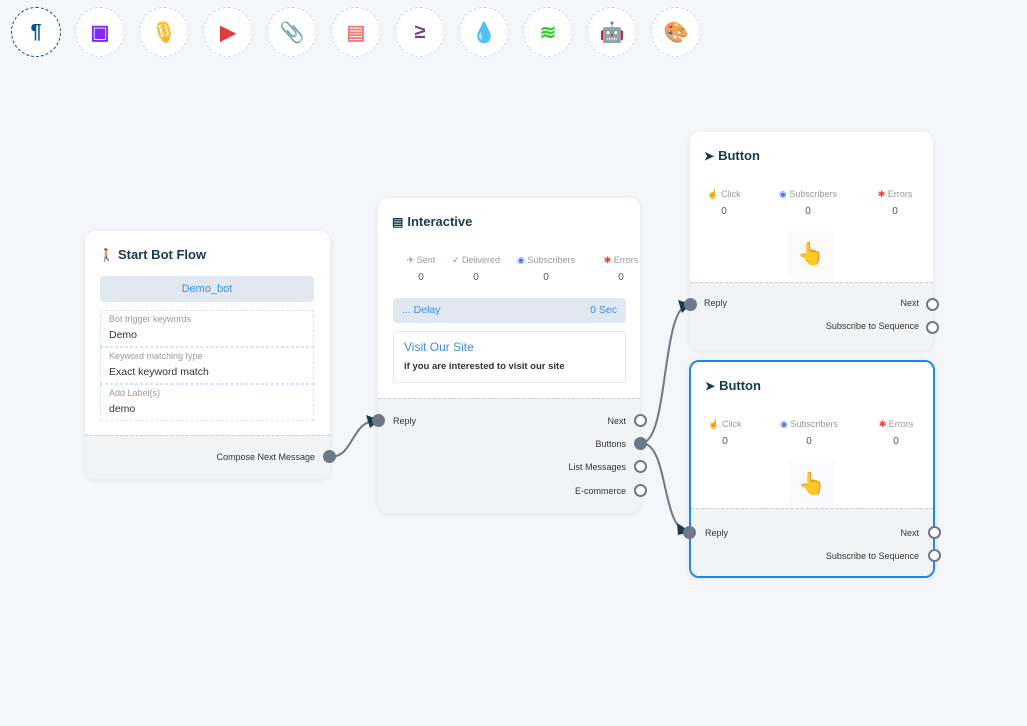 This screenshot has height=726, width=1027. What do you see at coordinates (607, 260) in the screenshot?
I see `stat-icon: ✱` at bounding box center [607, 260].